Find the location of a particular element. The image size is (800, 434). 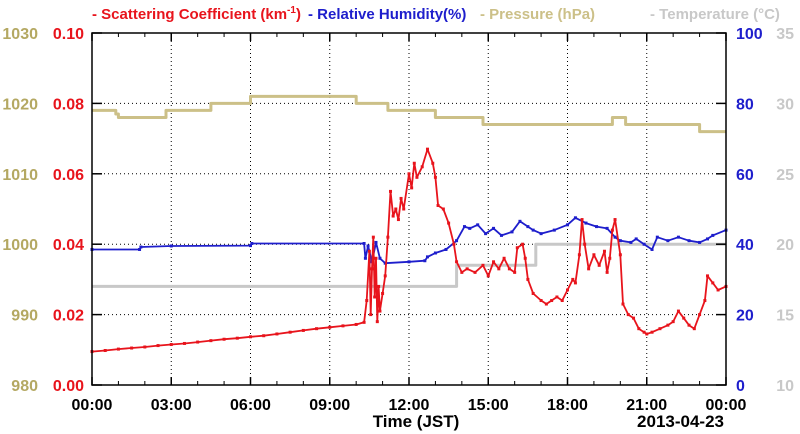

series-pressure is located at coordinates (409, 114).